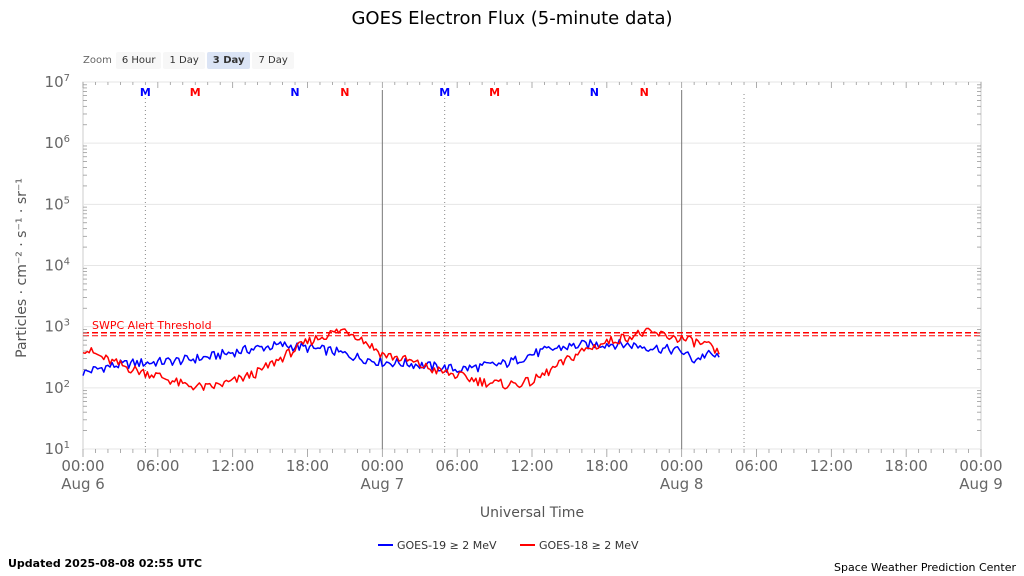 This screenshot has width=1024, height=576. What do you see at coordinates (682, 484) in the screenshot?
I see `x-date-label: Aug 8` at bounding box center [682, 484].